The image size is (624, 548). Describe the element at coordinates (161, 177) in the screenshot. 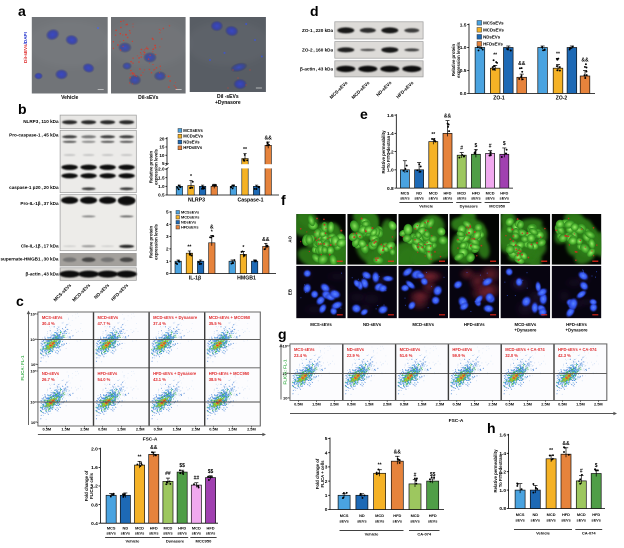

I see `svg-text: 1.5` at that location.